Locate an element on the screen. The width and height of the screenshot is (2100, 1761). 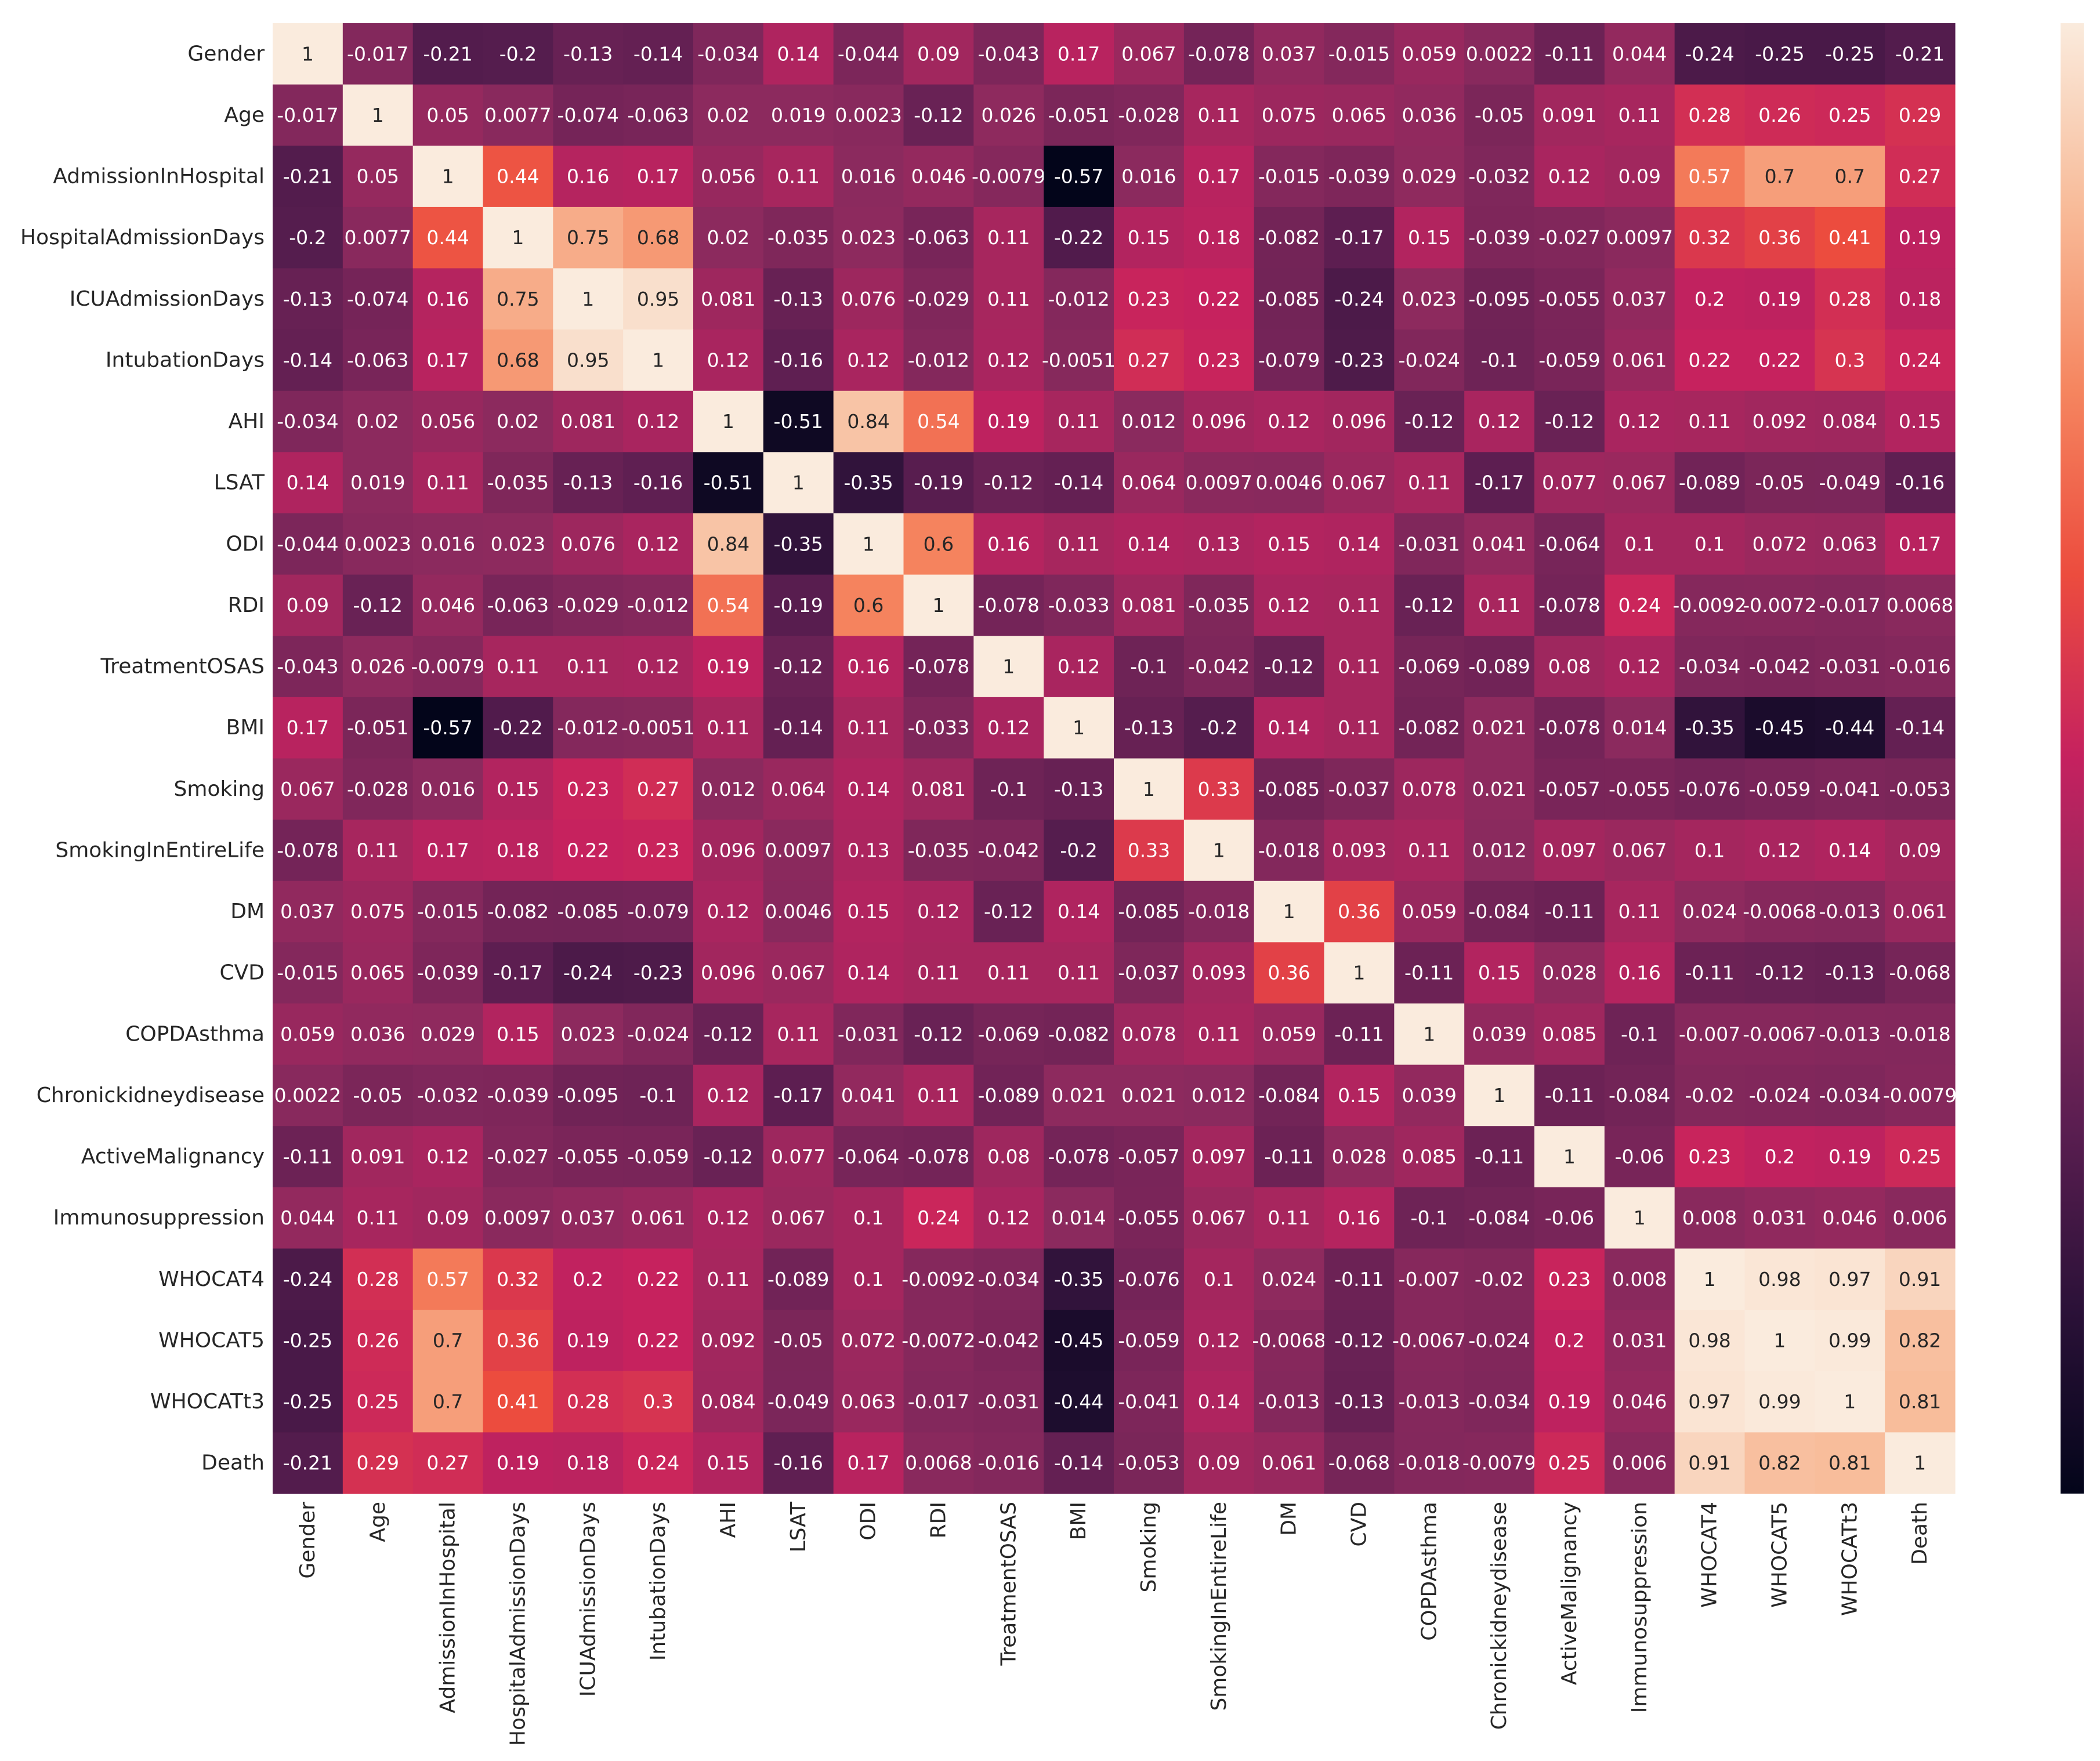
cell-value-label: 0.24 is located at coordinates (658, 1463).